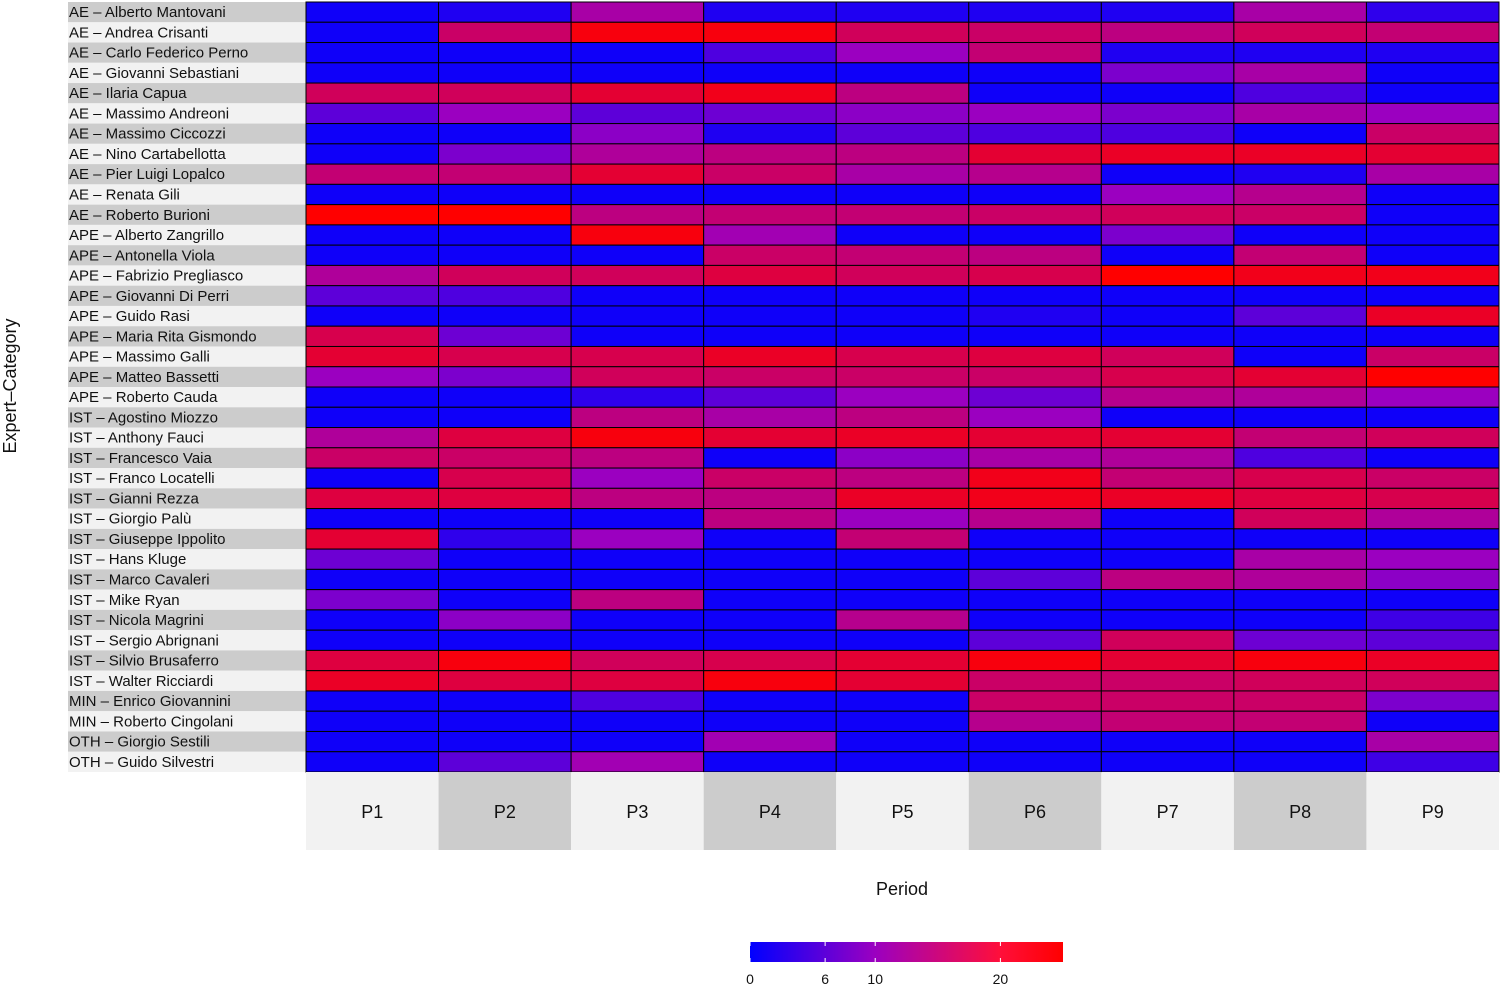  I want to click on row-label: APE – Guido Rasi, so click(129, 316).